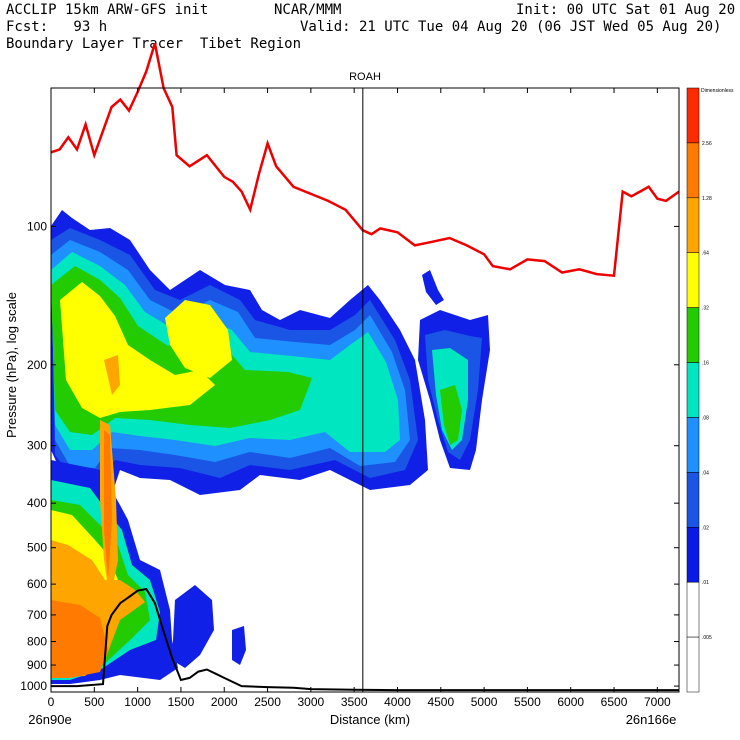 This screenshot has height=740, width=740. What do you see at coordinates (651, 719) in the screenshot?
I see `x-end-label: 26n166e` at bounding box center [651, 719].